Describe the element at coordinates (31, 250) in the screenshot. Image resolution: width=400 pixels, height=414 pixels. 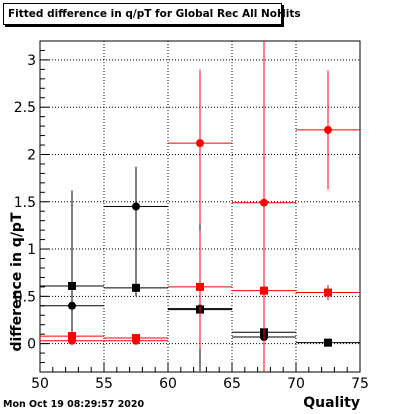
I see `y-tick-label: 1` at that location.